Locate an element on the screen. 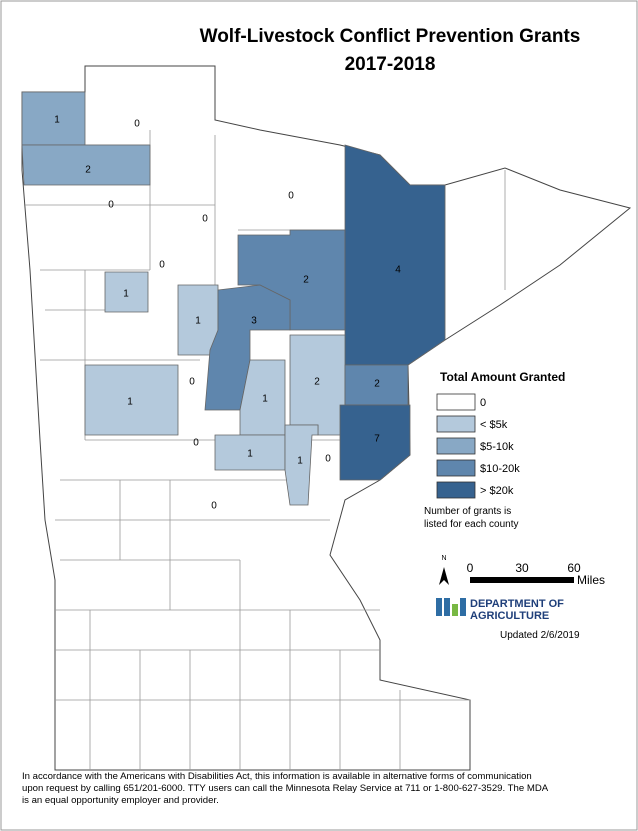 The image size is (638, 831). legend-title: Total Amount Granted is located at coordinates (502, 377).